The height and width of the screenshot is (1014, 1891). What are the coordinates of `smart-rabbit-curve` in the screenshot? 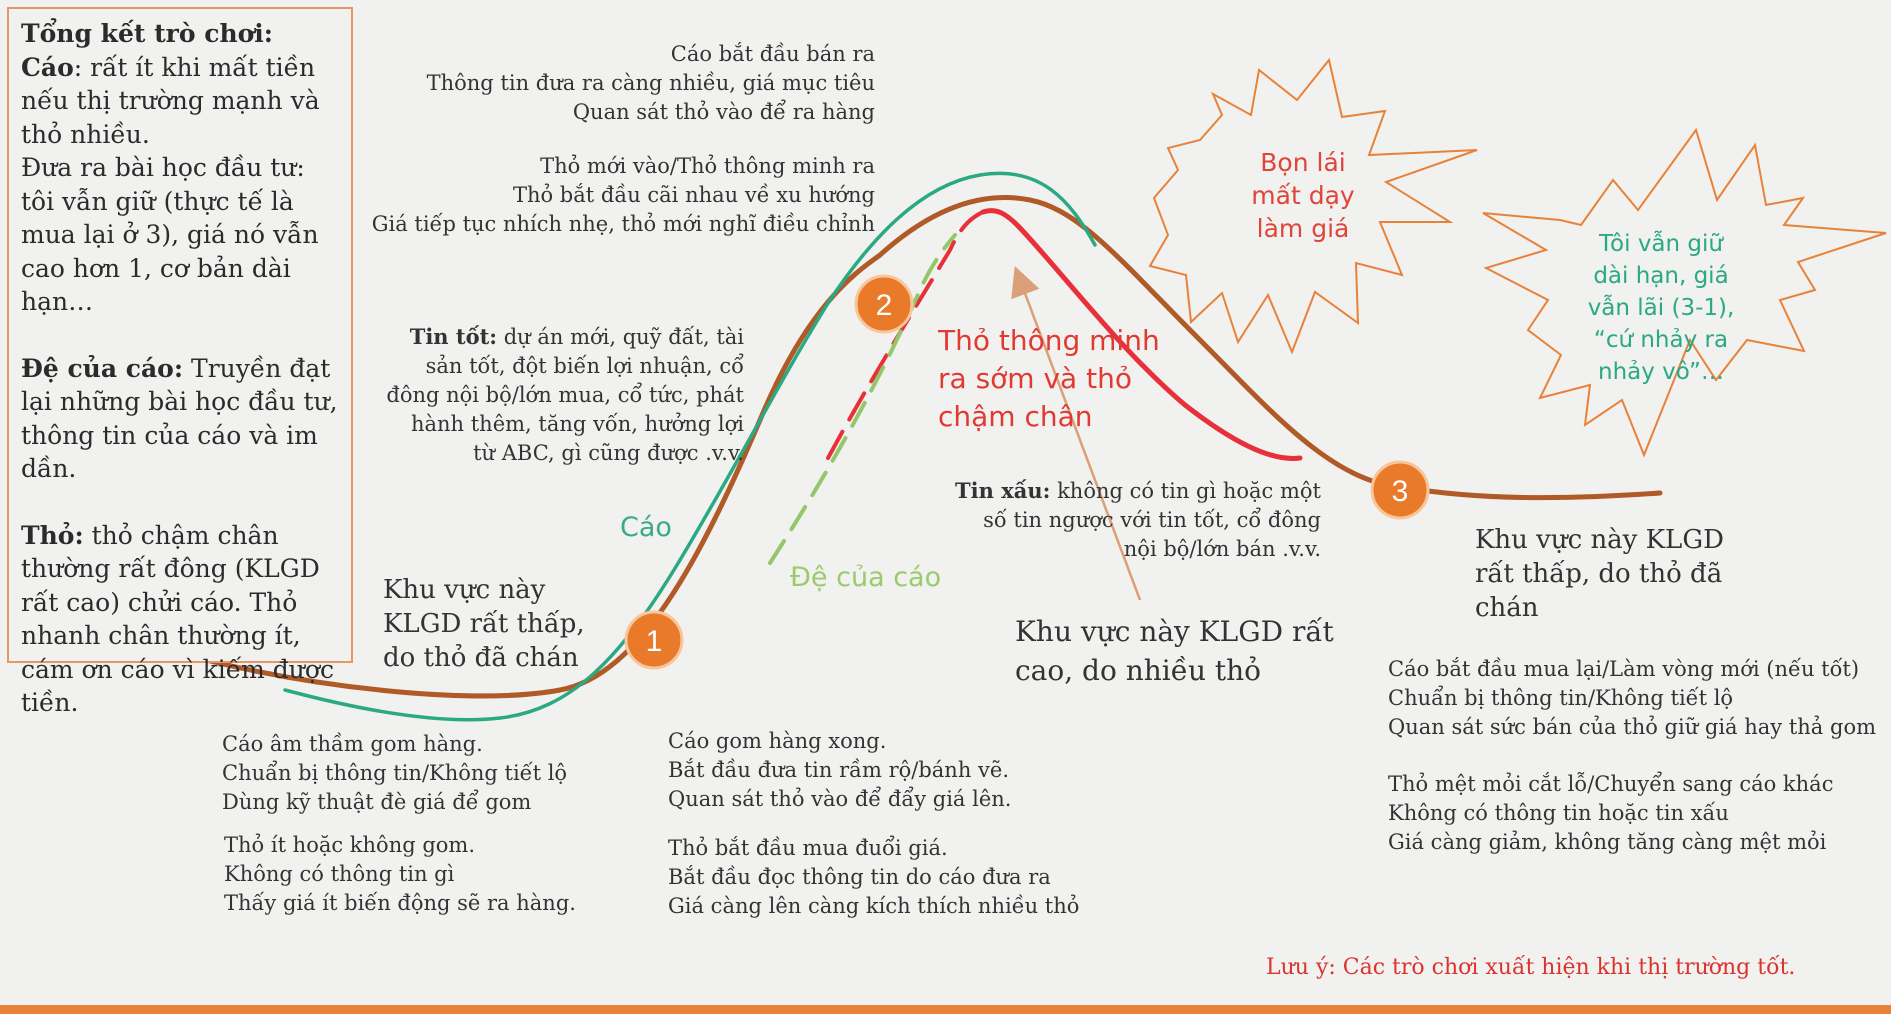 It's located at (1141, 334).